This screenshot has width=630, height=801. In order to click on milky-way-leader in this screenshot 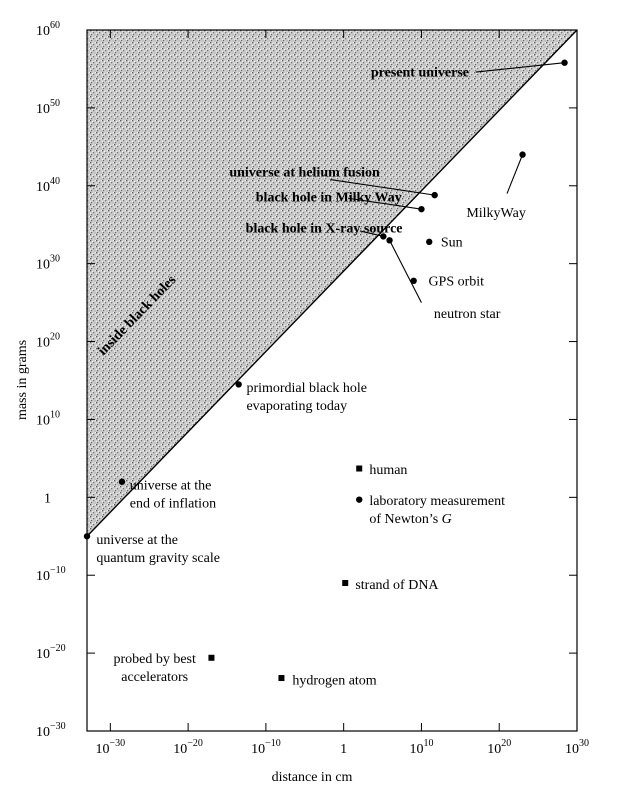, I will do `click(515, 174)`.